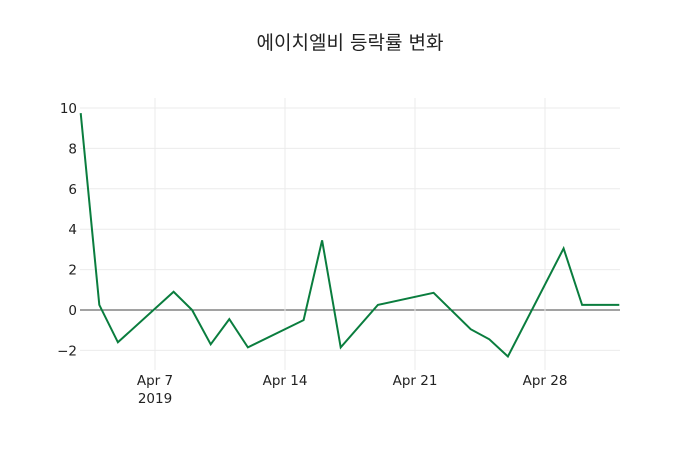 This screenshot has height=450, width=700. What do you see at coordinates (72, 230) in the screenshot?
I see `y-tick-label: 4` at bounding box center [72, 230].